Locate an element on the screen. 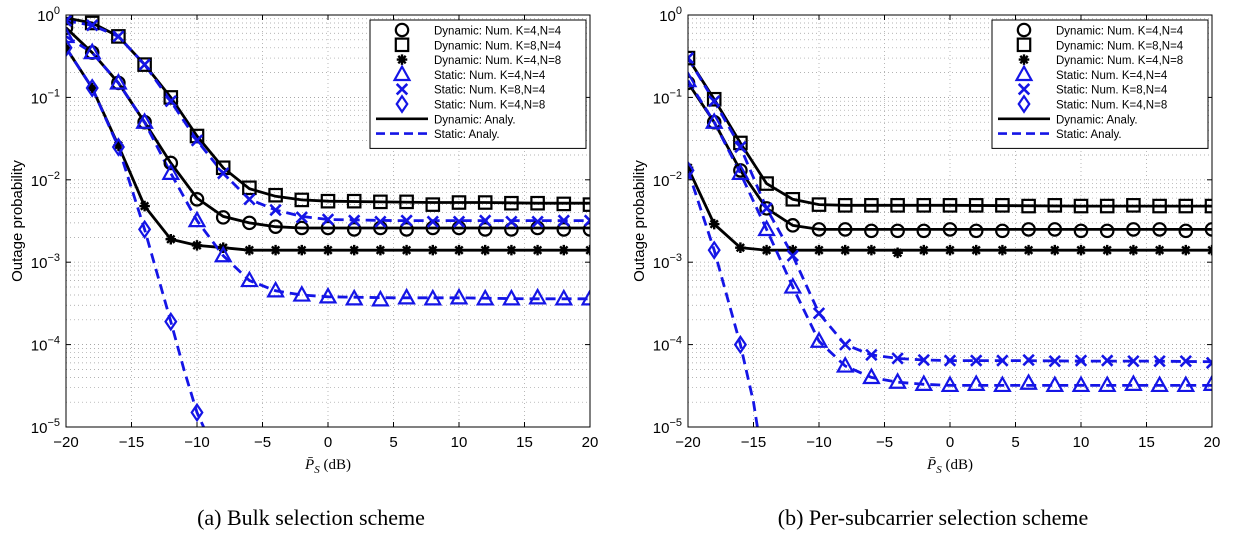 The image size is (1244, 542). legend-label: Static: Num. K=8,N=4 is located at coordinates (1112, 91).